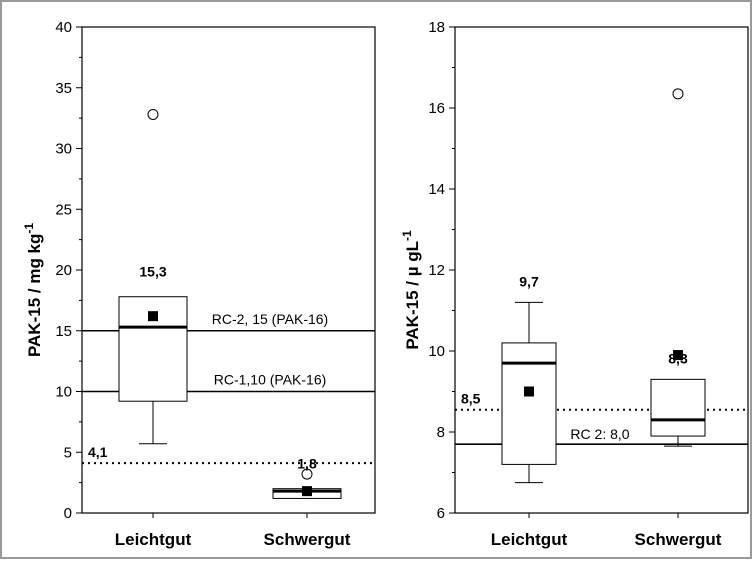  What do you see at coordinates (307, 464) in the screenshot?
I see `median-label: 1,8` at bounding box center [307, 464].